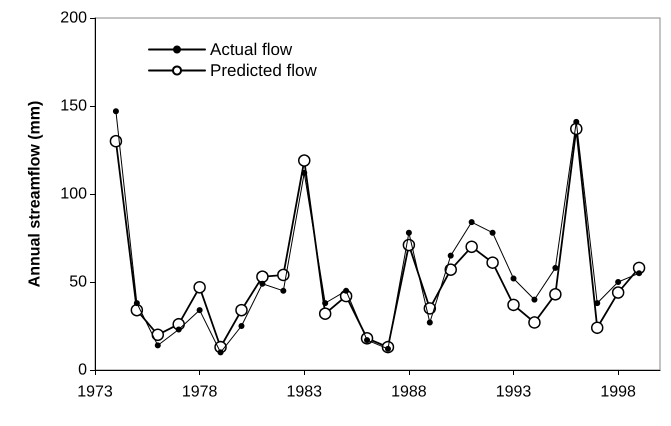 The width and height of the screenshot is (671, 426). I want to click on y-tick-label: 200, so click(74, 18).